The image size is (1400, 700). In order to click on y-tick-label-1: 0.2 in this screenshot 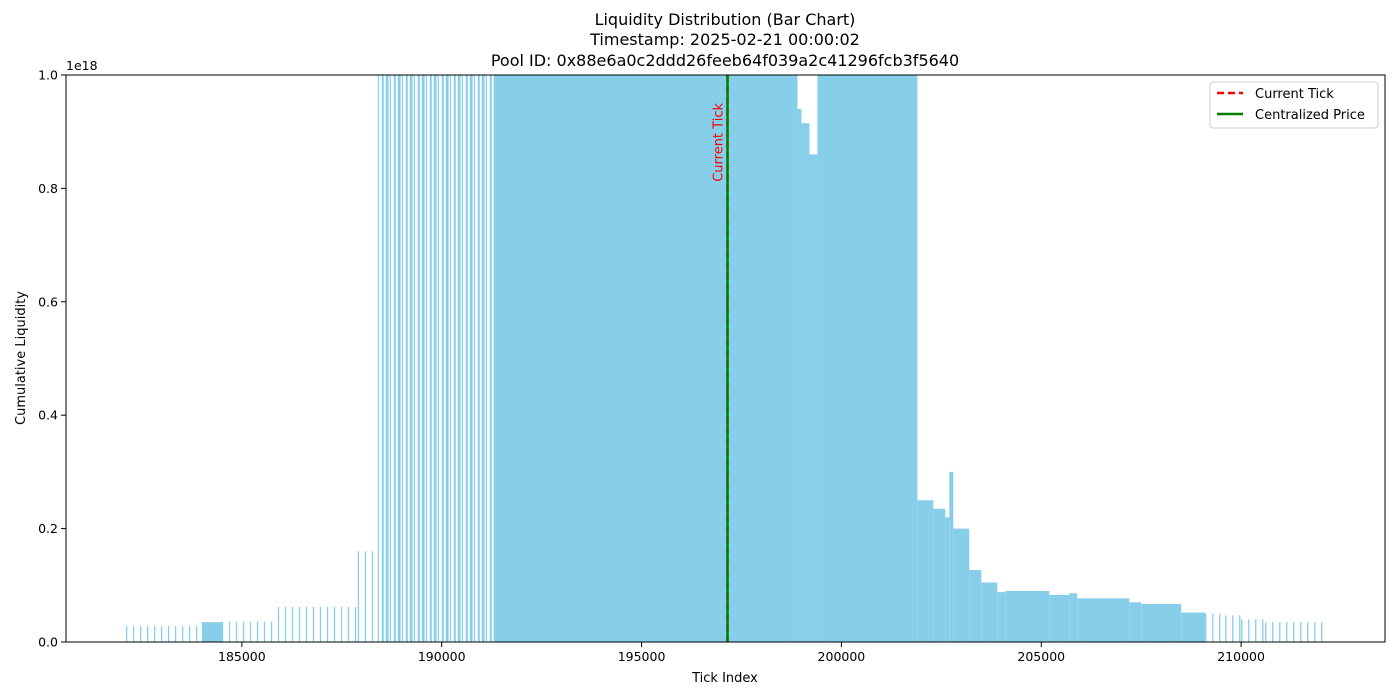, I will do `click(48, 528)`.